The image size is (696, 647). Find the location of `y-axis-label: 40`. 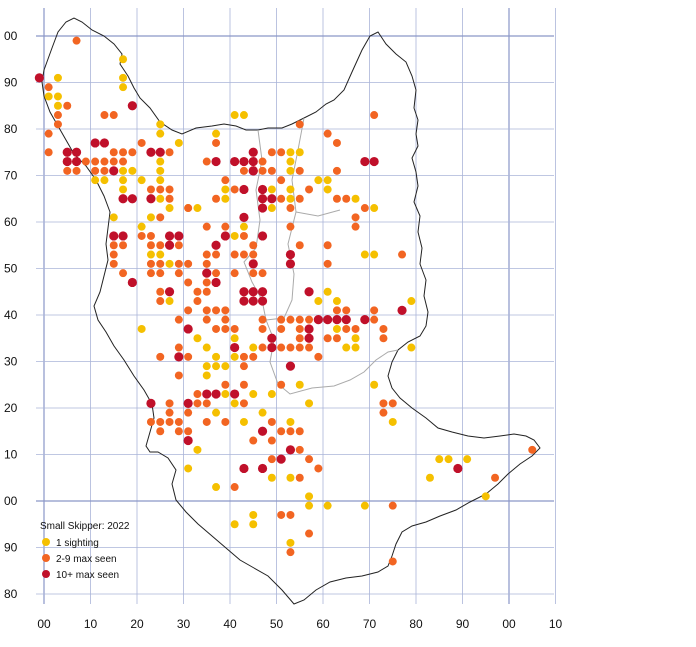

y-axis-label: 40 is located at coordinates (11, 315).